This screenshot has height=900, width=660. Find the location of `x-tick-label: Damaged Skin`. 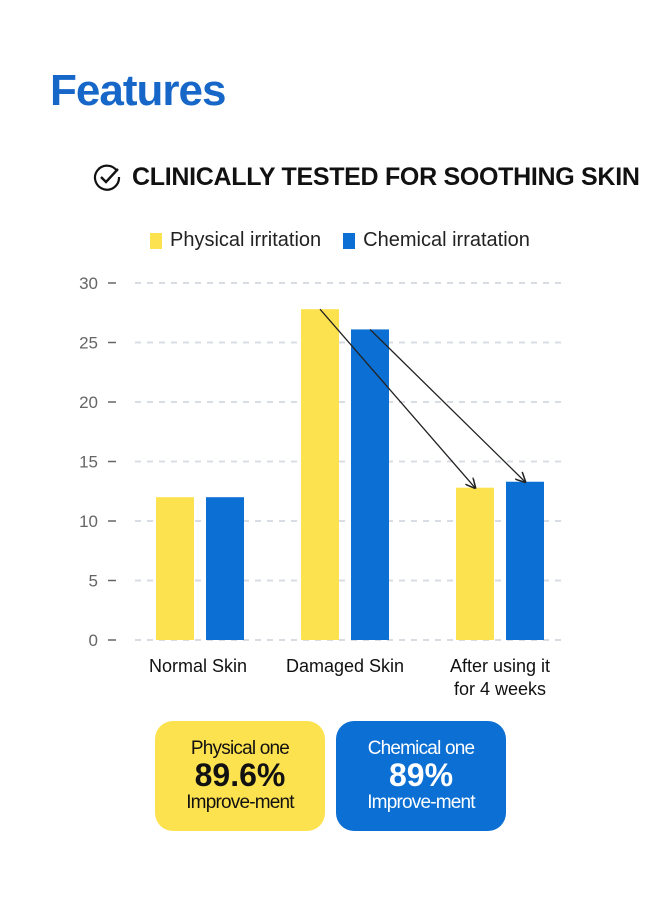

x-tick-label: Damaged Skin is located at coordinates (345, 666).